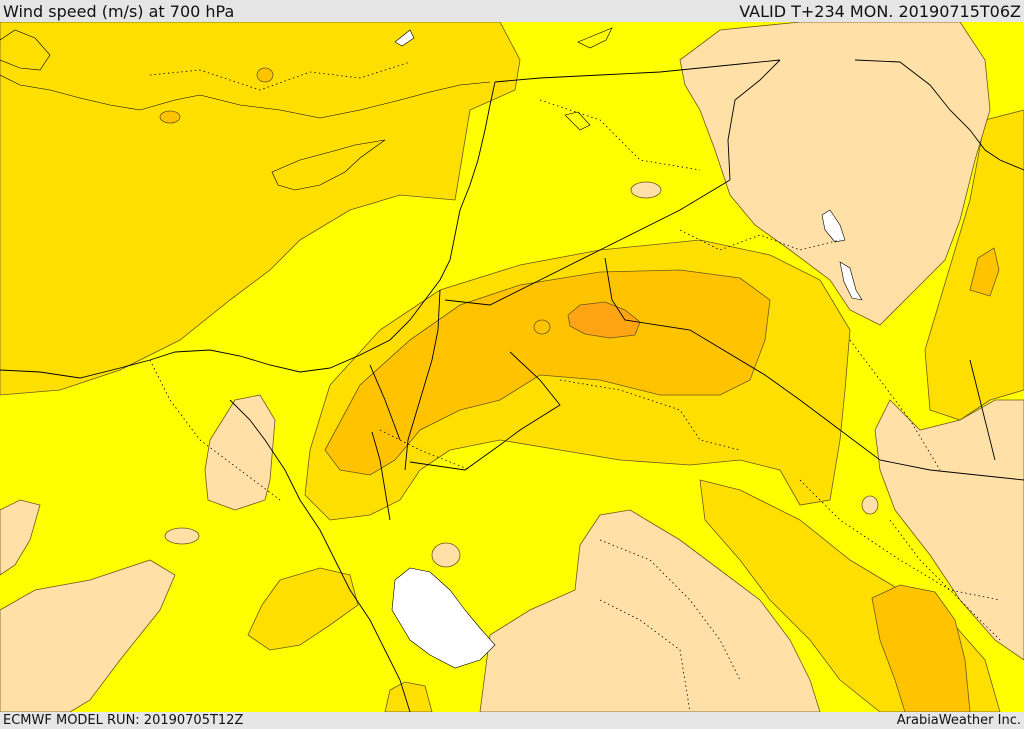 Image resolution: width=1024 pixels, height=729 pixels. What do you see at coordinates (303, 609) in the screenshot?
I see `moderate-wind-patch-south` at bounding box center [303, 609].